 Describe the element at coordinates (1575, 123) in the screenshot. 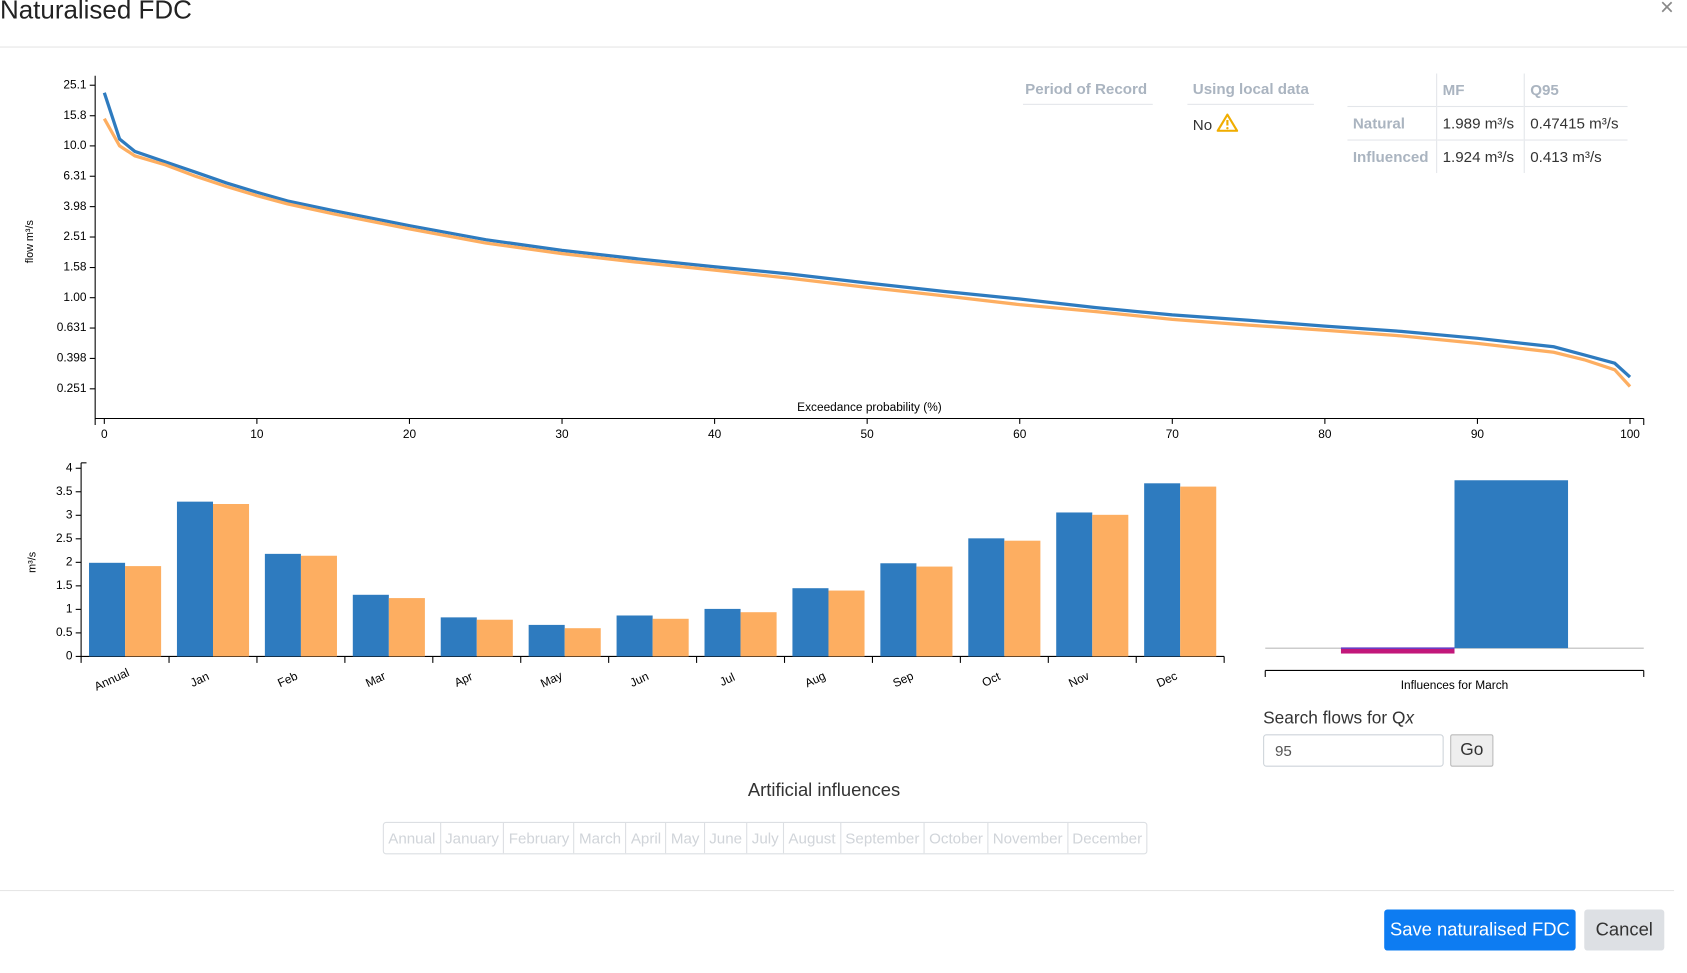

I see `cell: 0.47415 m³/s` at that location.